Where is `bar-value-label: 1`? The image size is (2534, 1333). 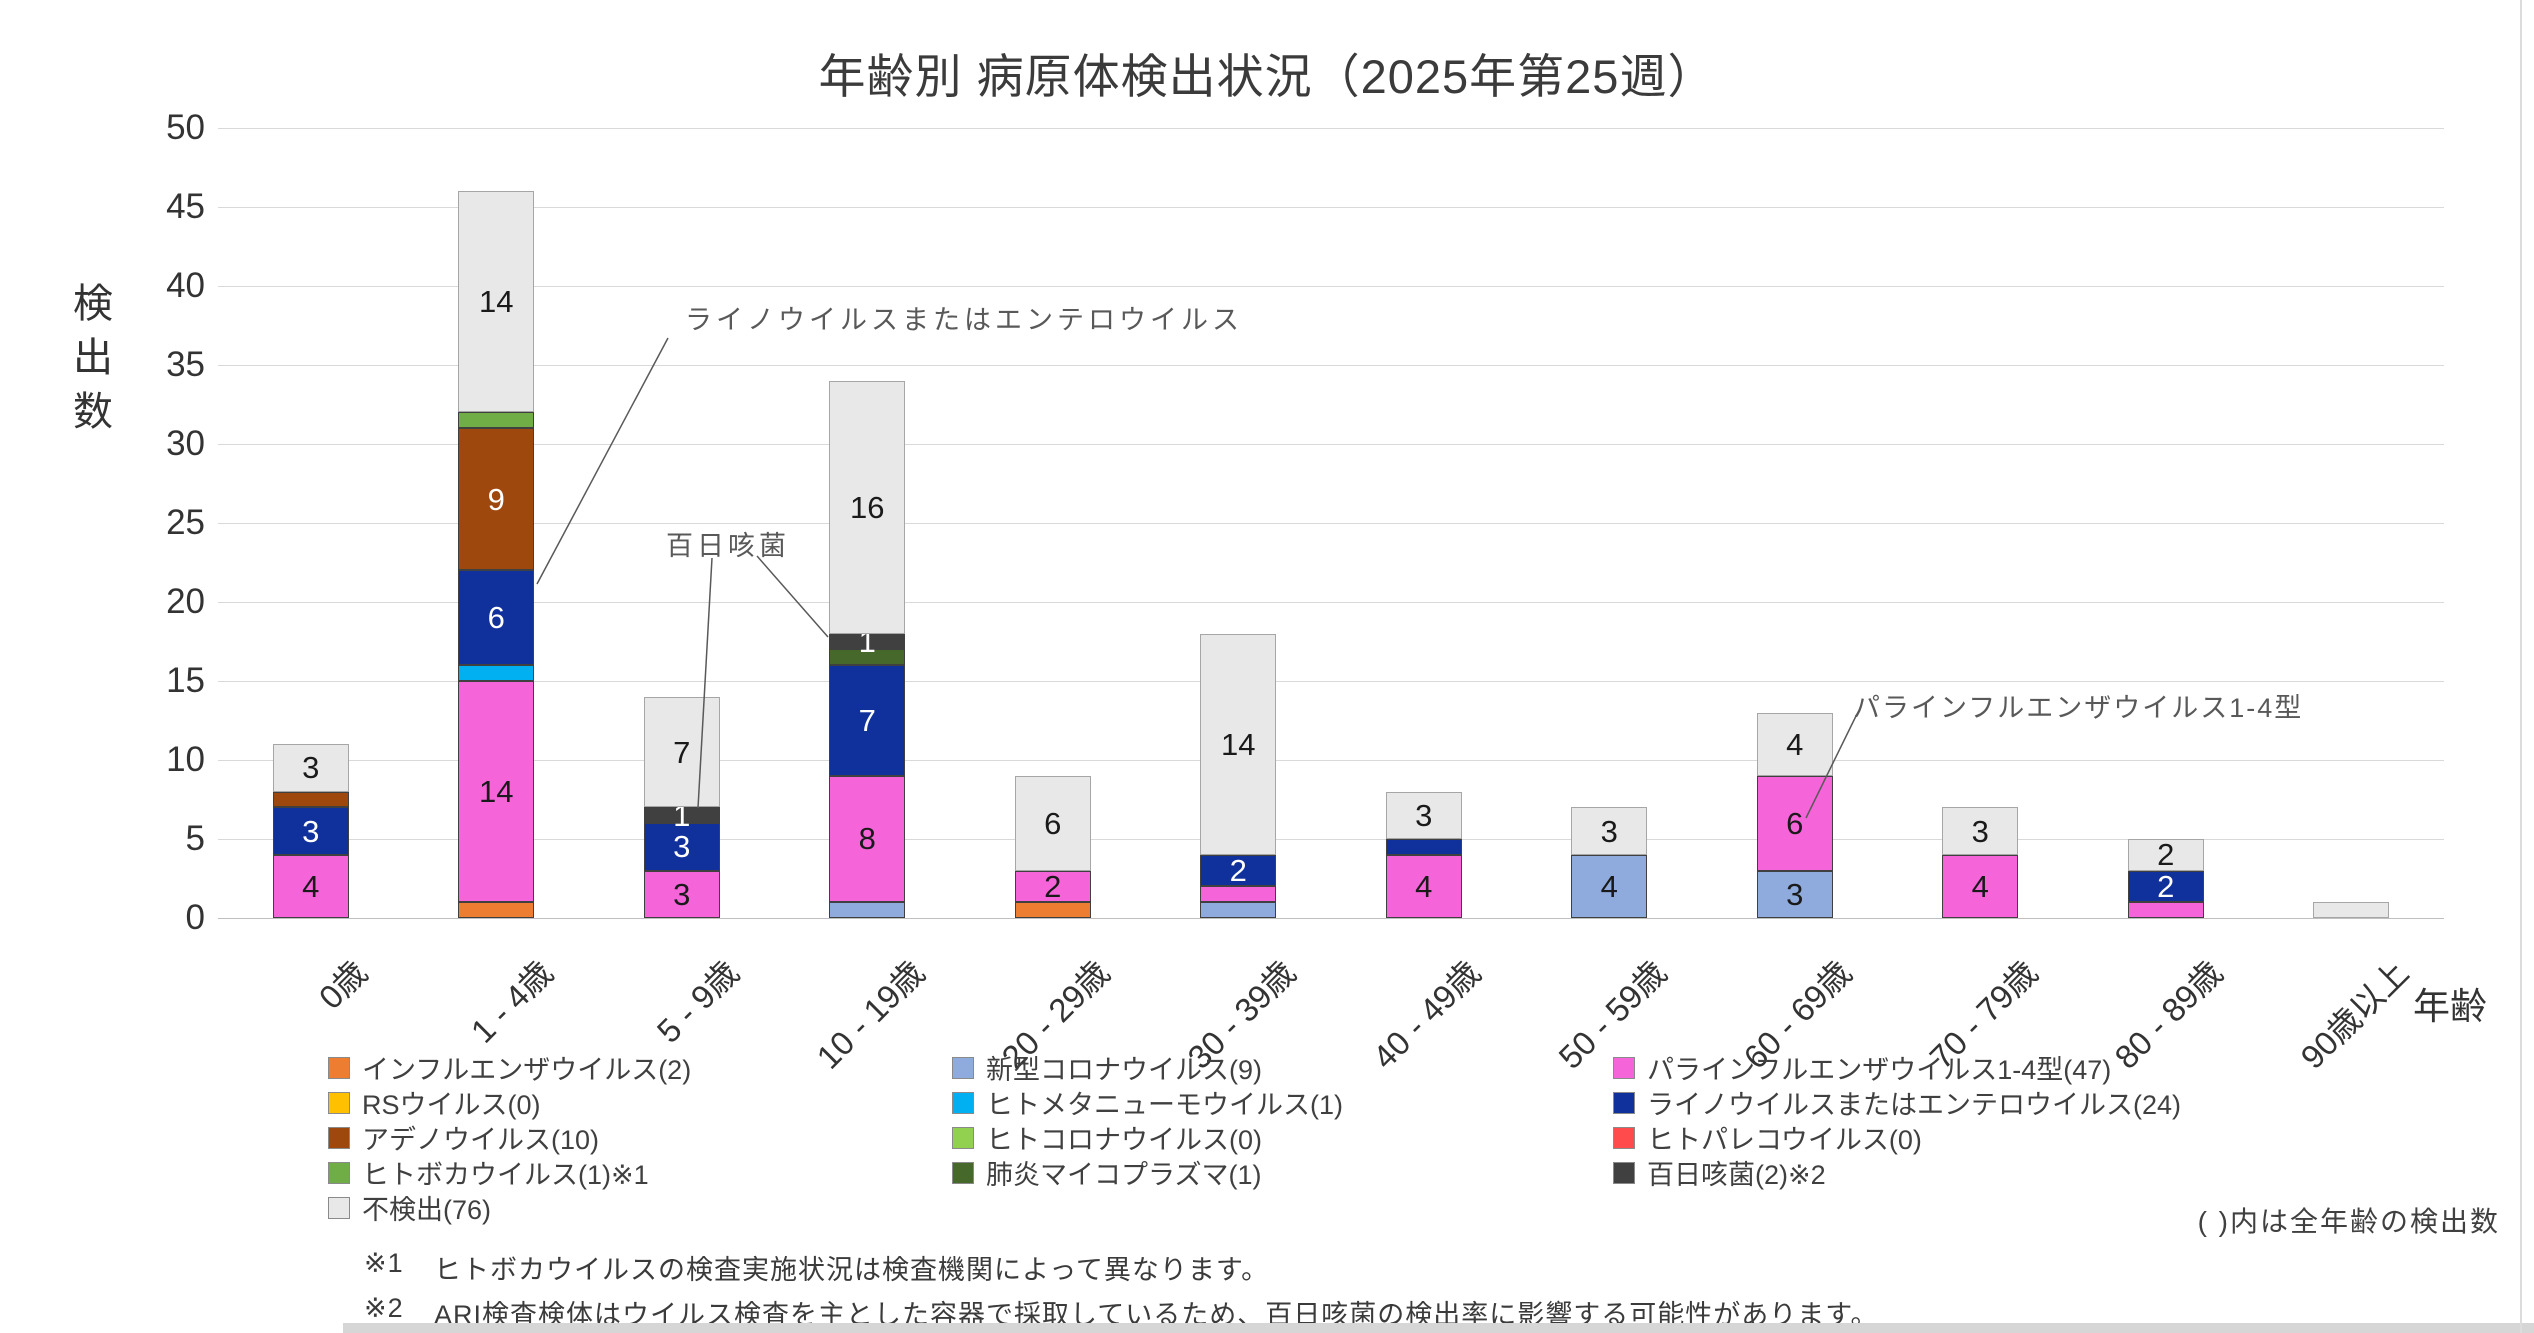 bar-value-label: 1 is located at coordinates (682, 815).